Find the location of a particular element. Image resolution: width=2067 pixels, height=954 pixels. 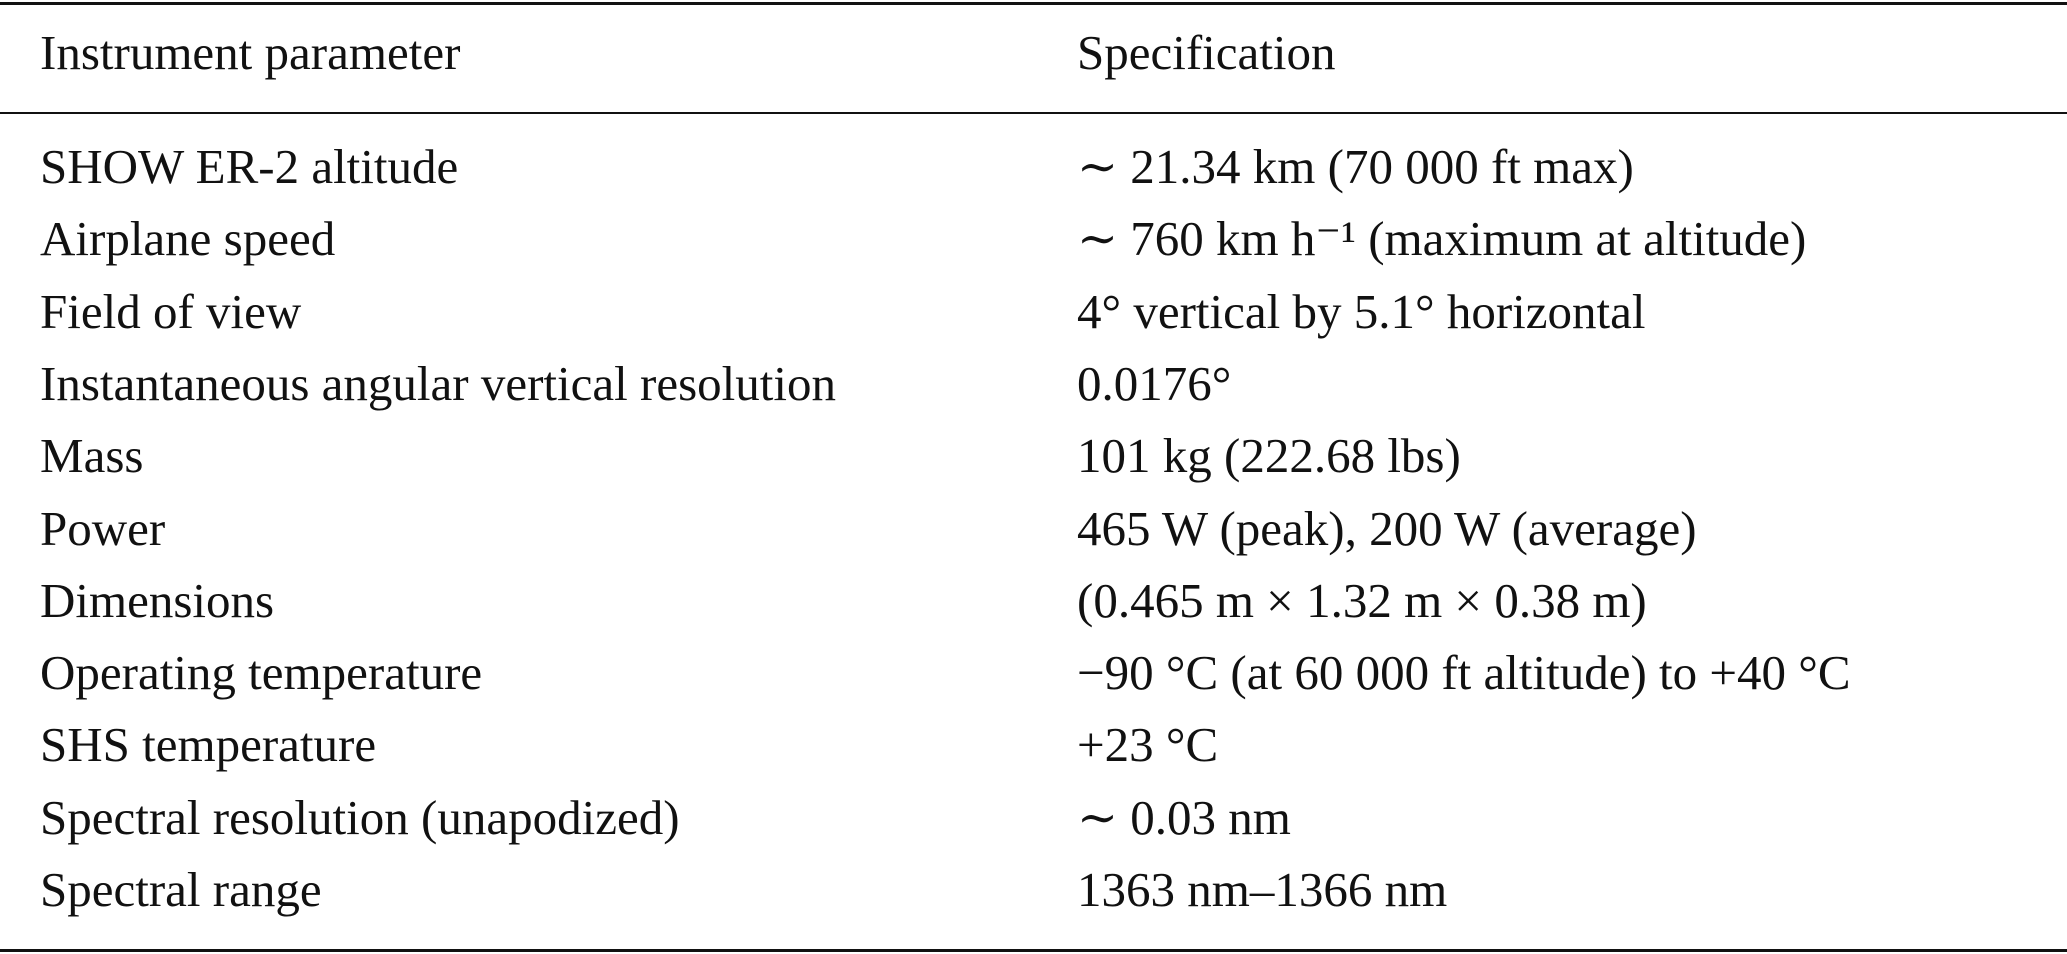

table-cell: Operating temperature is located at coordinates (261, 673).